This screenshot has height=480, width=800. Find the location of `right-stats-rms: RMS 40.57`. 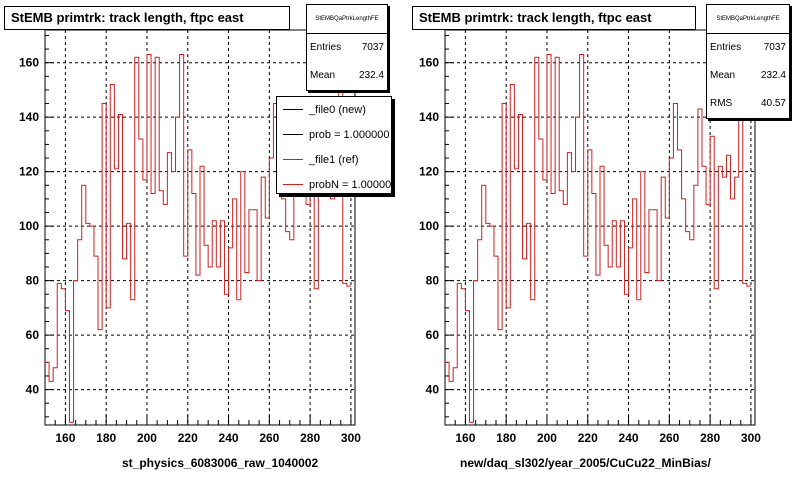

right-stats-rms: RMS 40.57 is located at coordinates (748, 103).